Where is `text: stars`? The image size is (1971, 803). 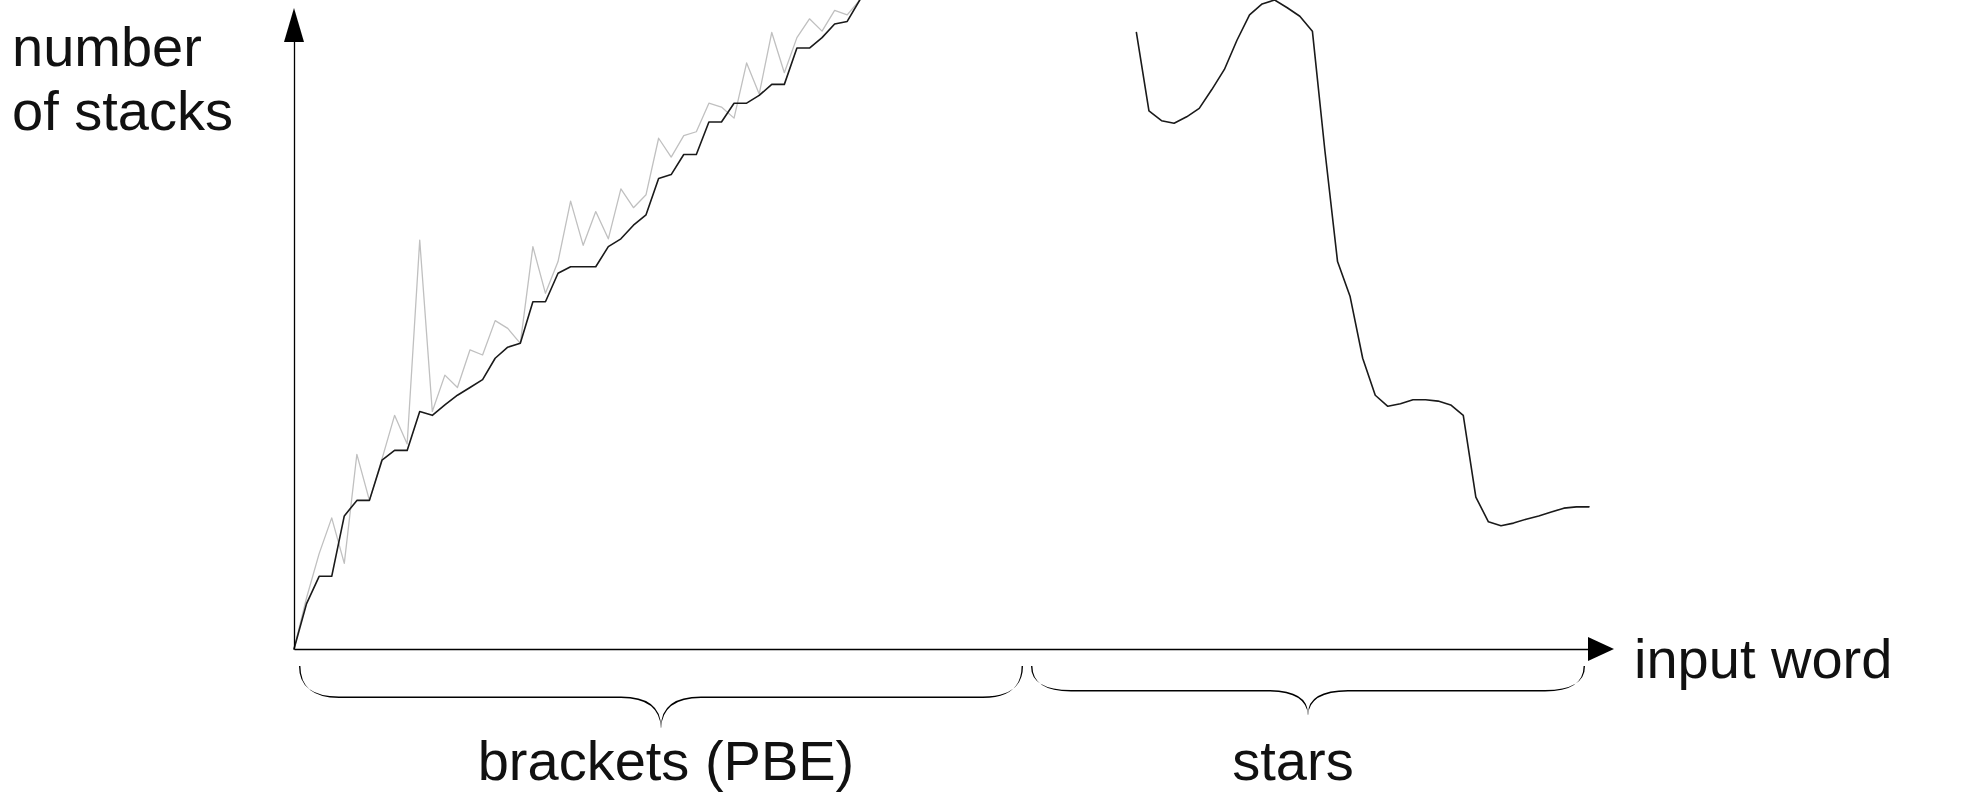 text: stars is located at coordinates (1293, 760).